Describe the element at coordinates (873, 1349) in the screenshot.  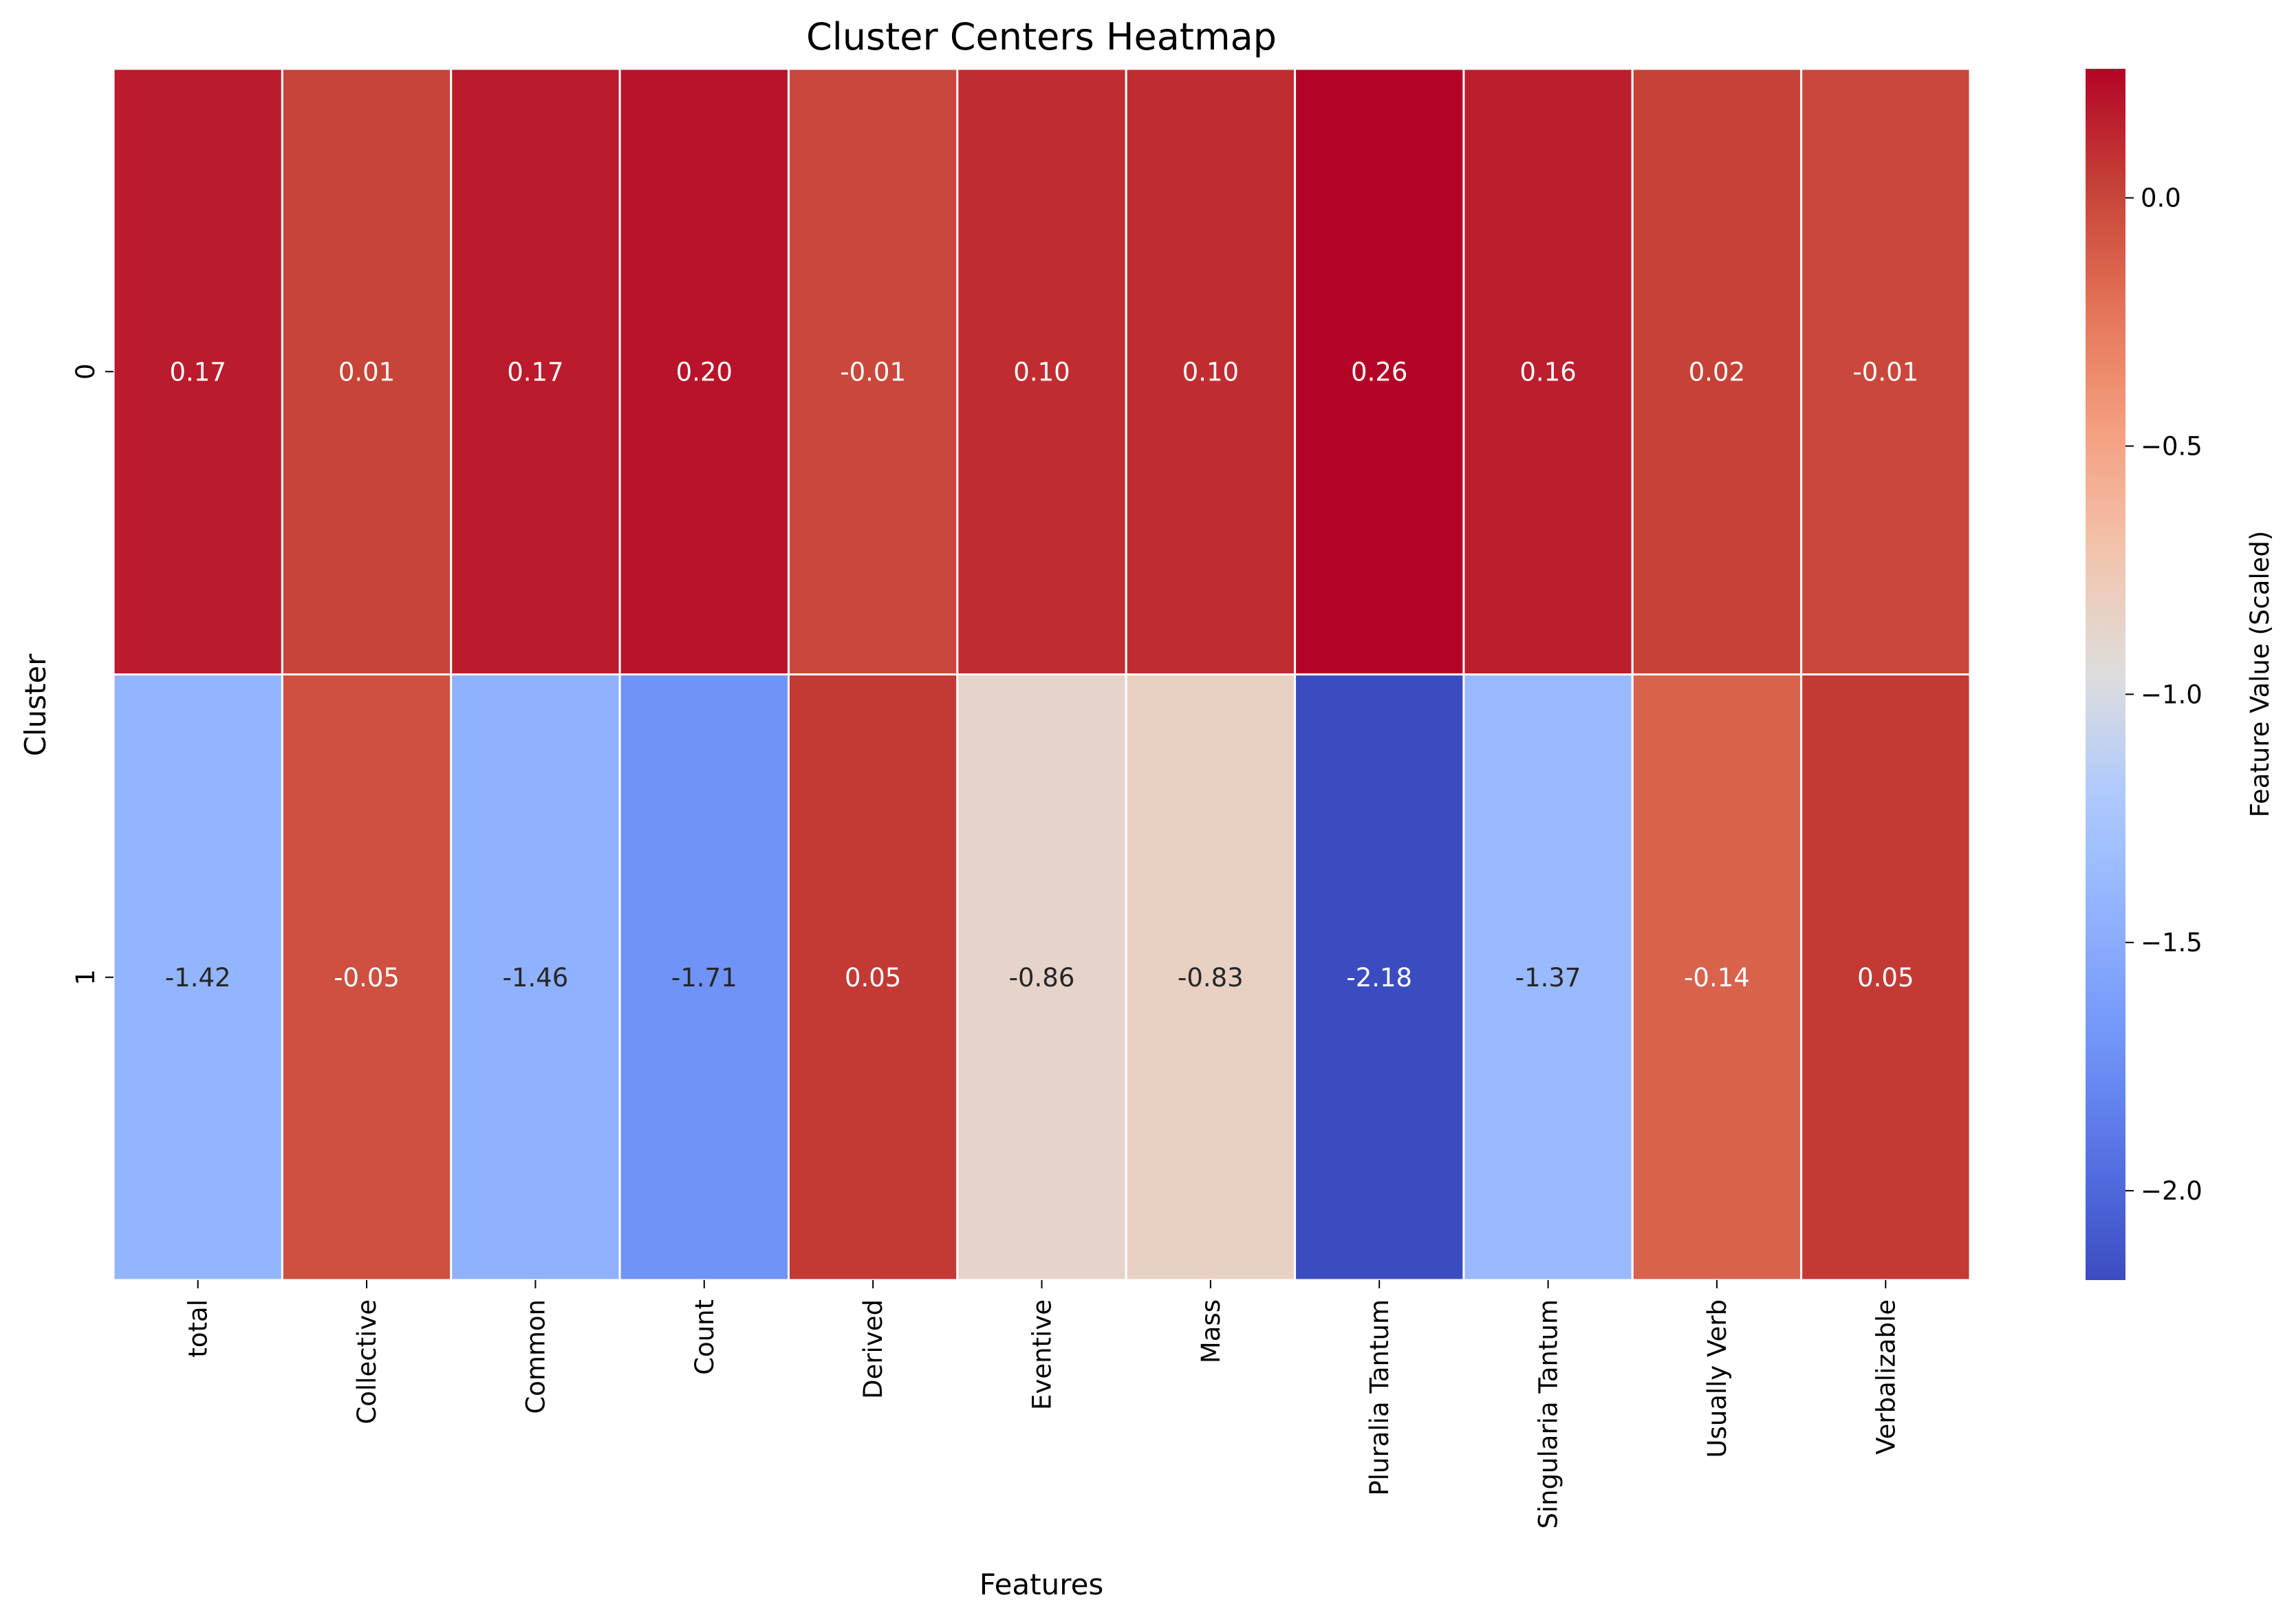
I see `x-tick-label: Derived` at that location.